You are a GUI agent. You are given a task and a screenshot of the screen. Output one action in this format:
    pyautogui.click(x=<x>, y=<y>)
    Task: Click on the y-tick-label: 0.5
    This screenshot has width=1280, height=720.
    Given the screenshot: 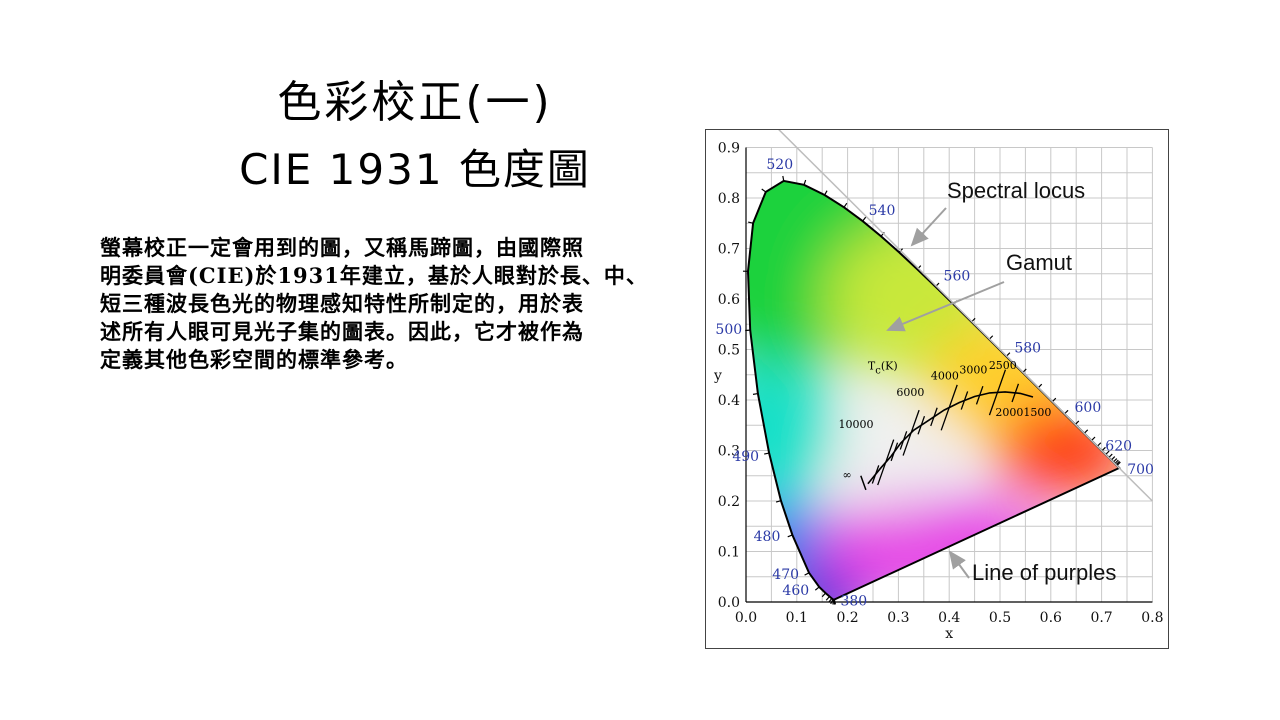 What is the action you would take?
    pyautogui.click(x=729, y=351)
    